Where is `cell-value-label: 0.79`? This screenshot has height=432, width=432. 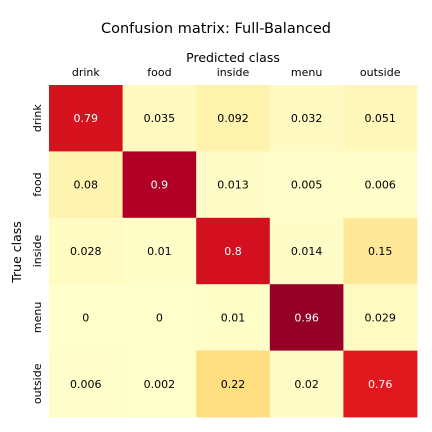
cell-value-label: 0.79 is located at coordinates (86, 118).